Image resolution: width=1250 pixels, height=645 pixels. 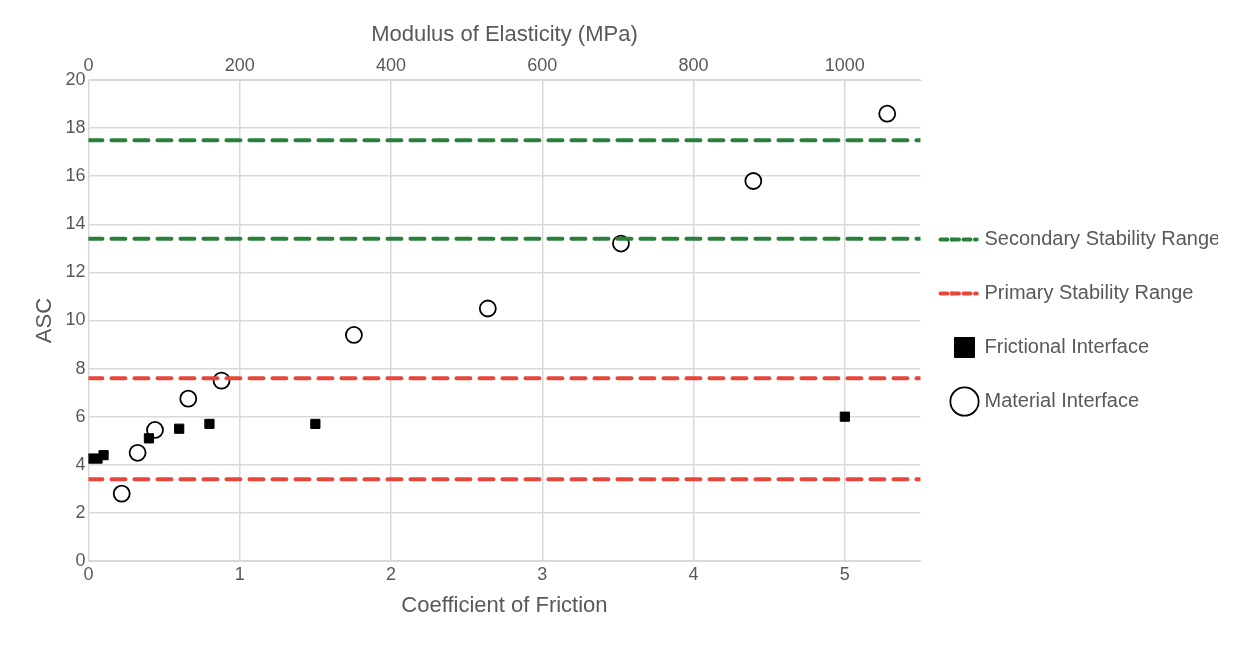 I want to click on y-tick-label: 2, so click(x=80, y=511).